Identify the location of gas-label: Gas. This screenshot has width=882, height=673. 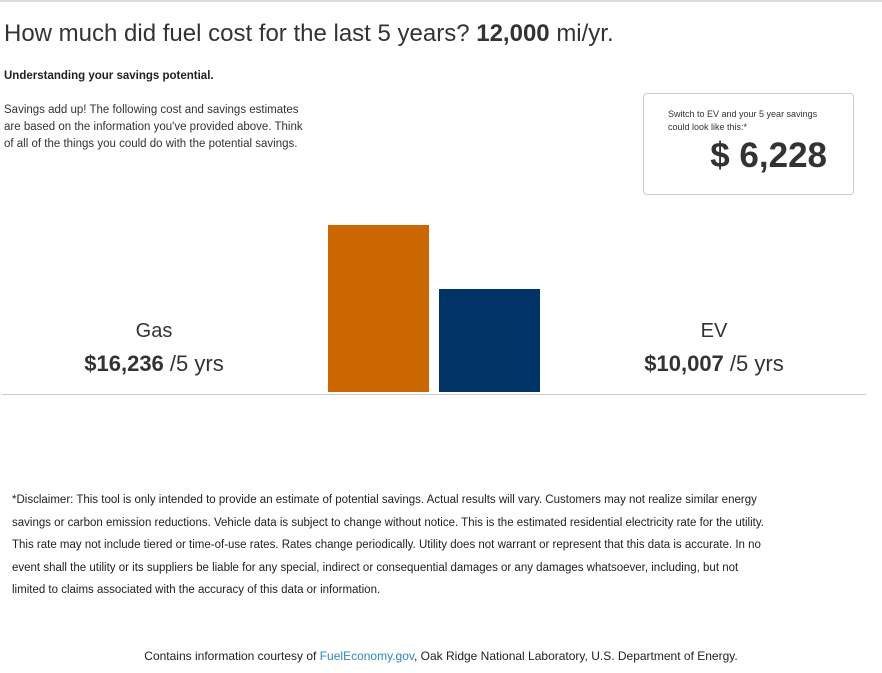
(154, 331).